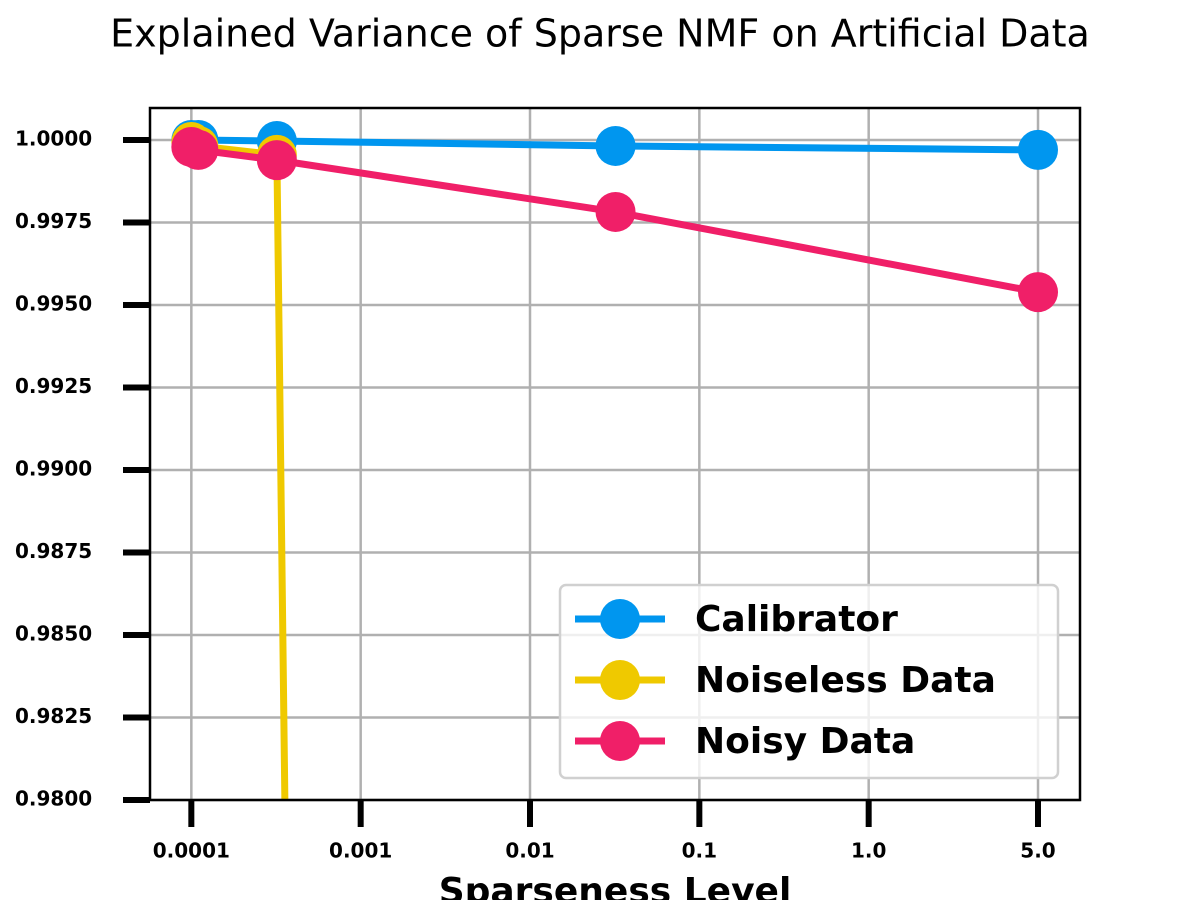 This screenshot has height=900, width=1200. Describe the element at coordinates (191, 851) in the screenshot. I see `x-tick-label: 0.0001` at that location.